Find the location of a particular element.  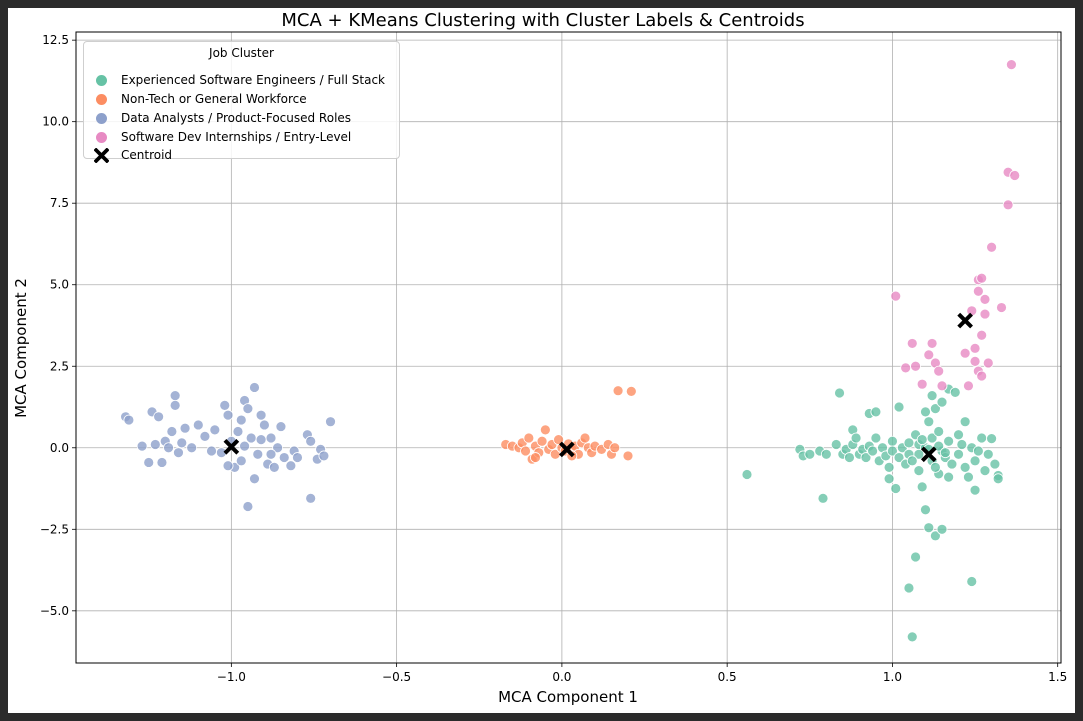

y-tick-label: 7.5 is located at coordinates (59, 203).